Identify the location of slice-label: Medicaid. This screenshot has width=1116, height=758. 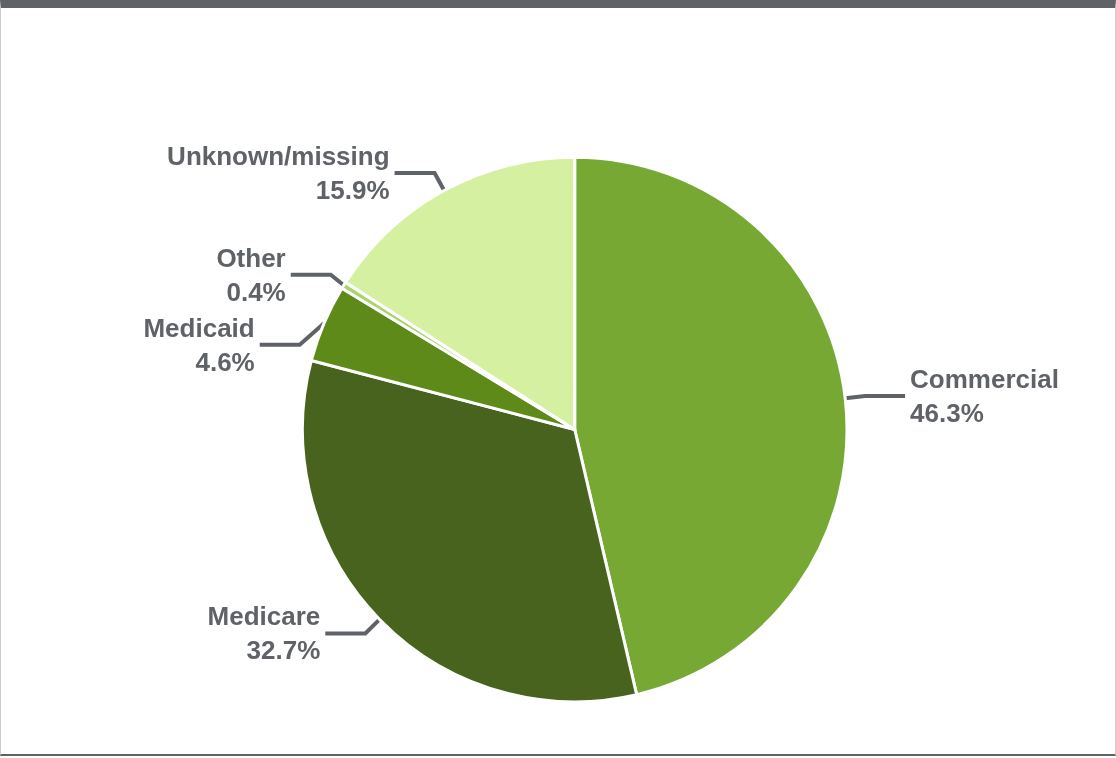
(199, 327).